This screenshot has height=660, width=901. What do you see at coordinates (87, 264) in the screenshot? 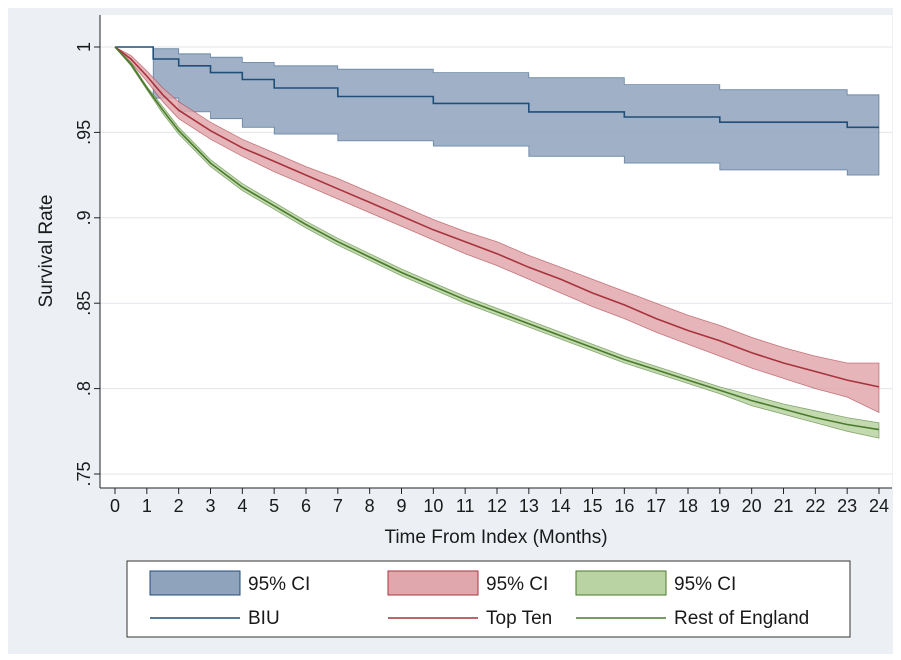
I see `y-axis-ticks: .75 .8 .85 .9 .95 1` at bounding box center [87, 264].